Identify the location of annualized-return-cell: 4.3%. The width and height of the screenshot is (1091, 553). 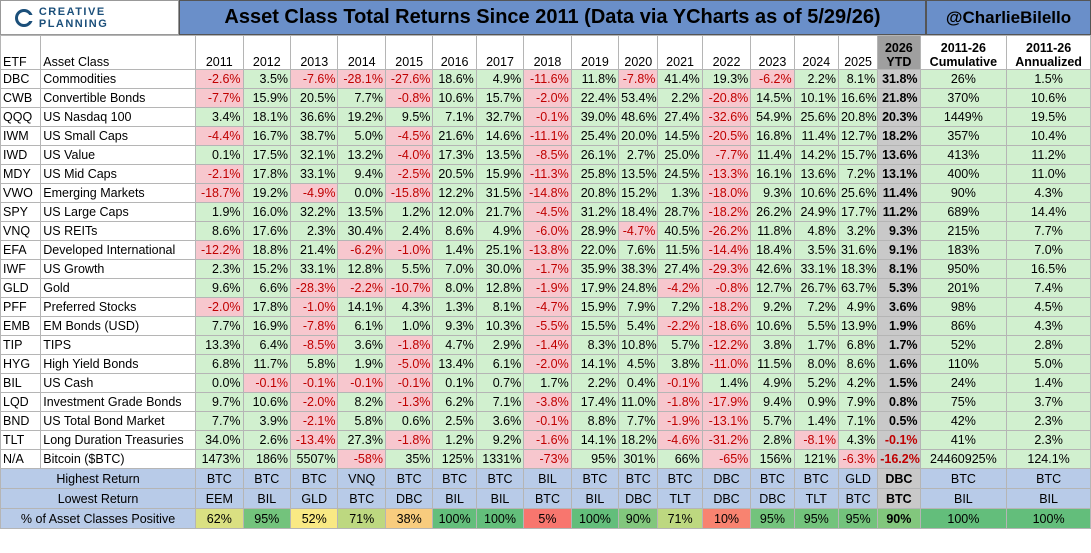
(1048, 193).